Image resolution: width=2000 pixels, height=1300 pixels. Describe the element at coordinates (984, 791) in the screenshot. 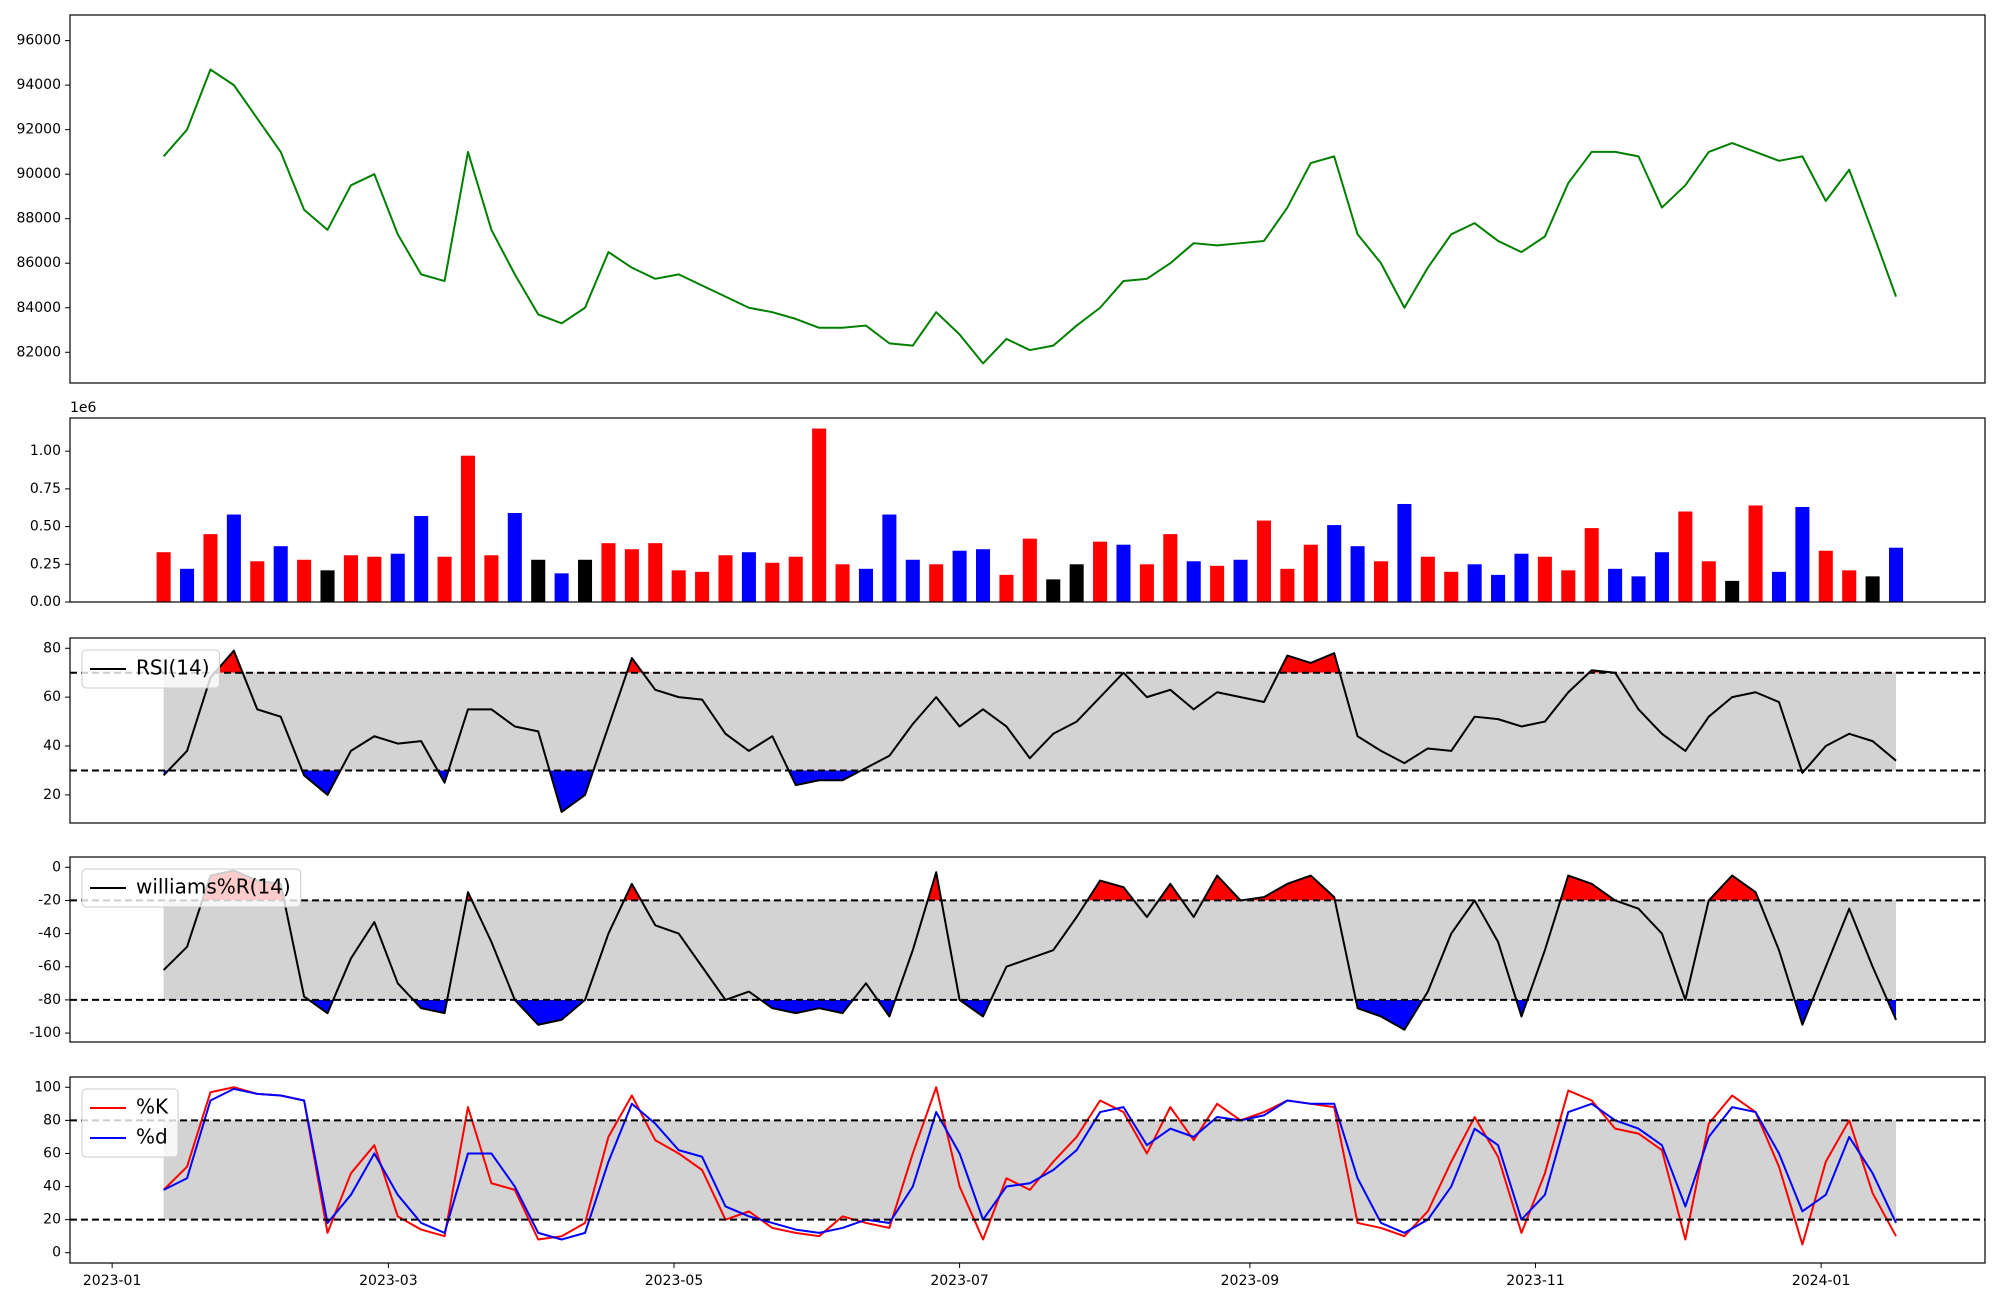

I see `oversold-fill` at that location.